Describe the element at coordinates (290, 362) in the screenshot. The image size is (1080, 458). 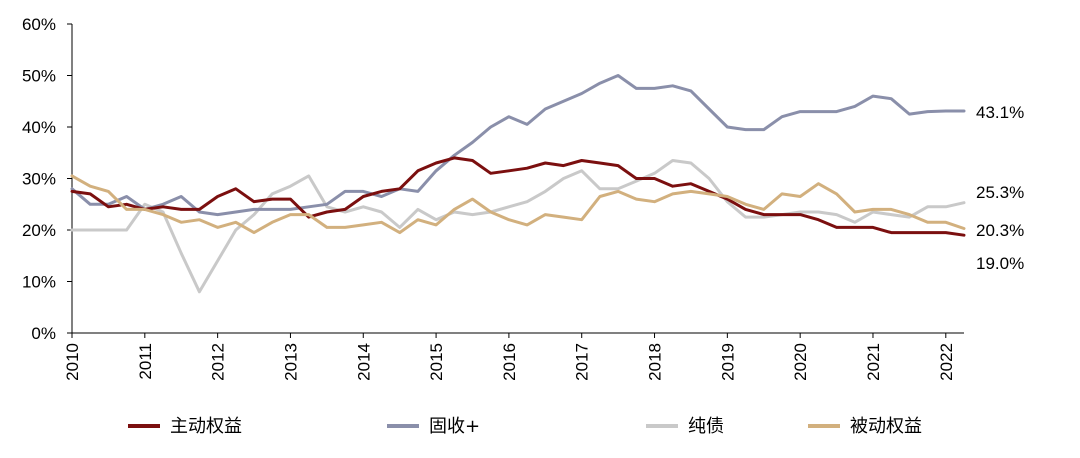
I see `x-tick-label: 2013` at that location.